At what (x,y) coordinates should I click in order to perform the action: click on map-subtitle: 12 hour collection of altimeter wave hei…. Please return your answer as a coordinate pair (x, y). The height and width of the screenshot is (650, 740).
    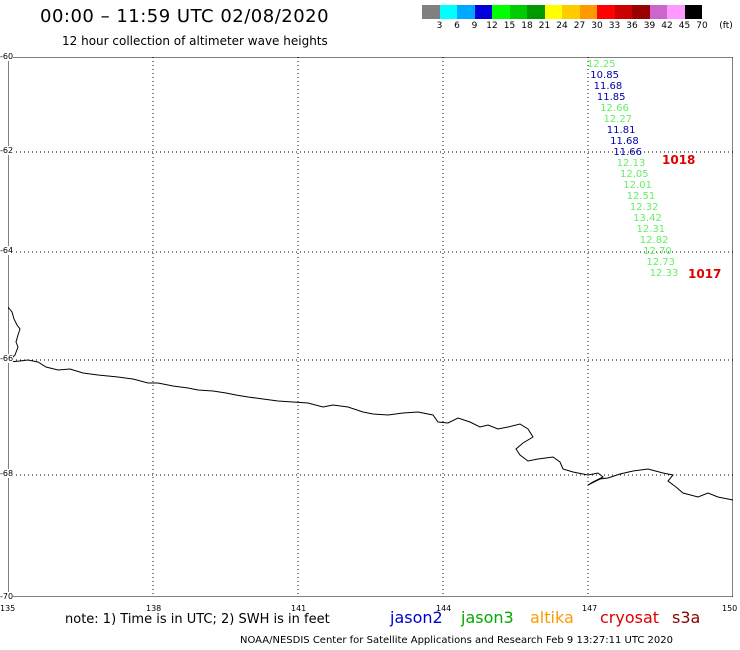
    Looking at the image, I should click on (195, 41).